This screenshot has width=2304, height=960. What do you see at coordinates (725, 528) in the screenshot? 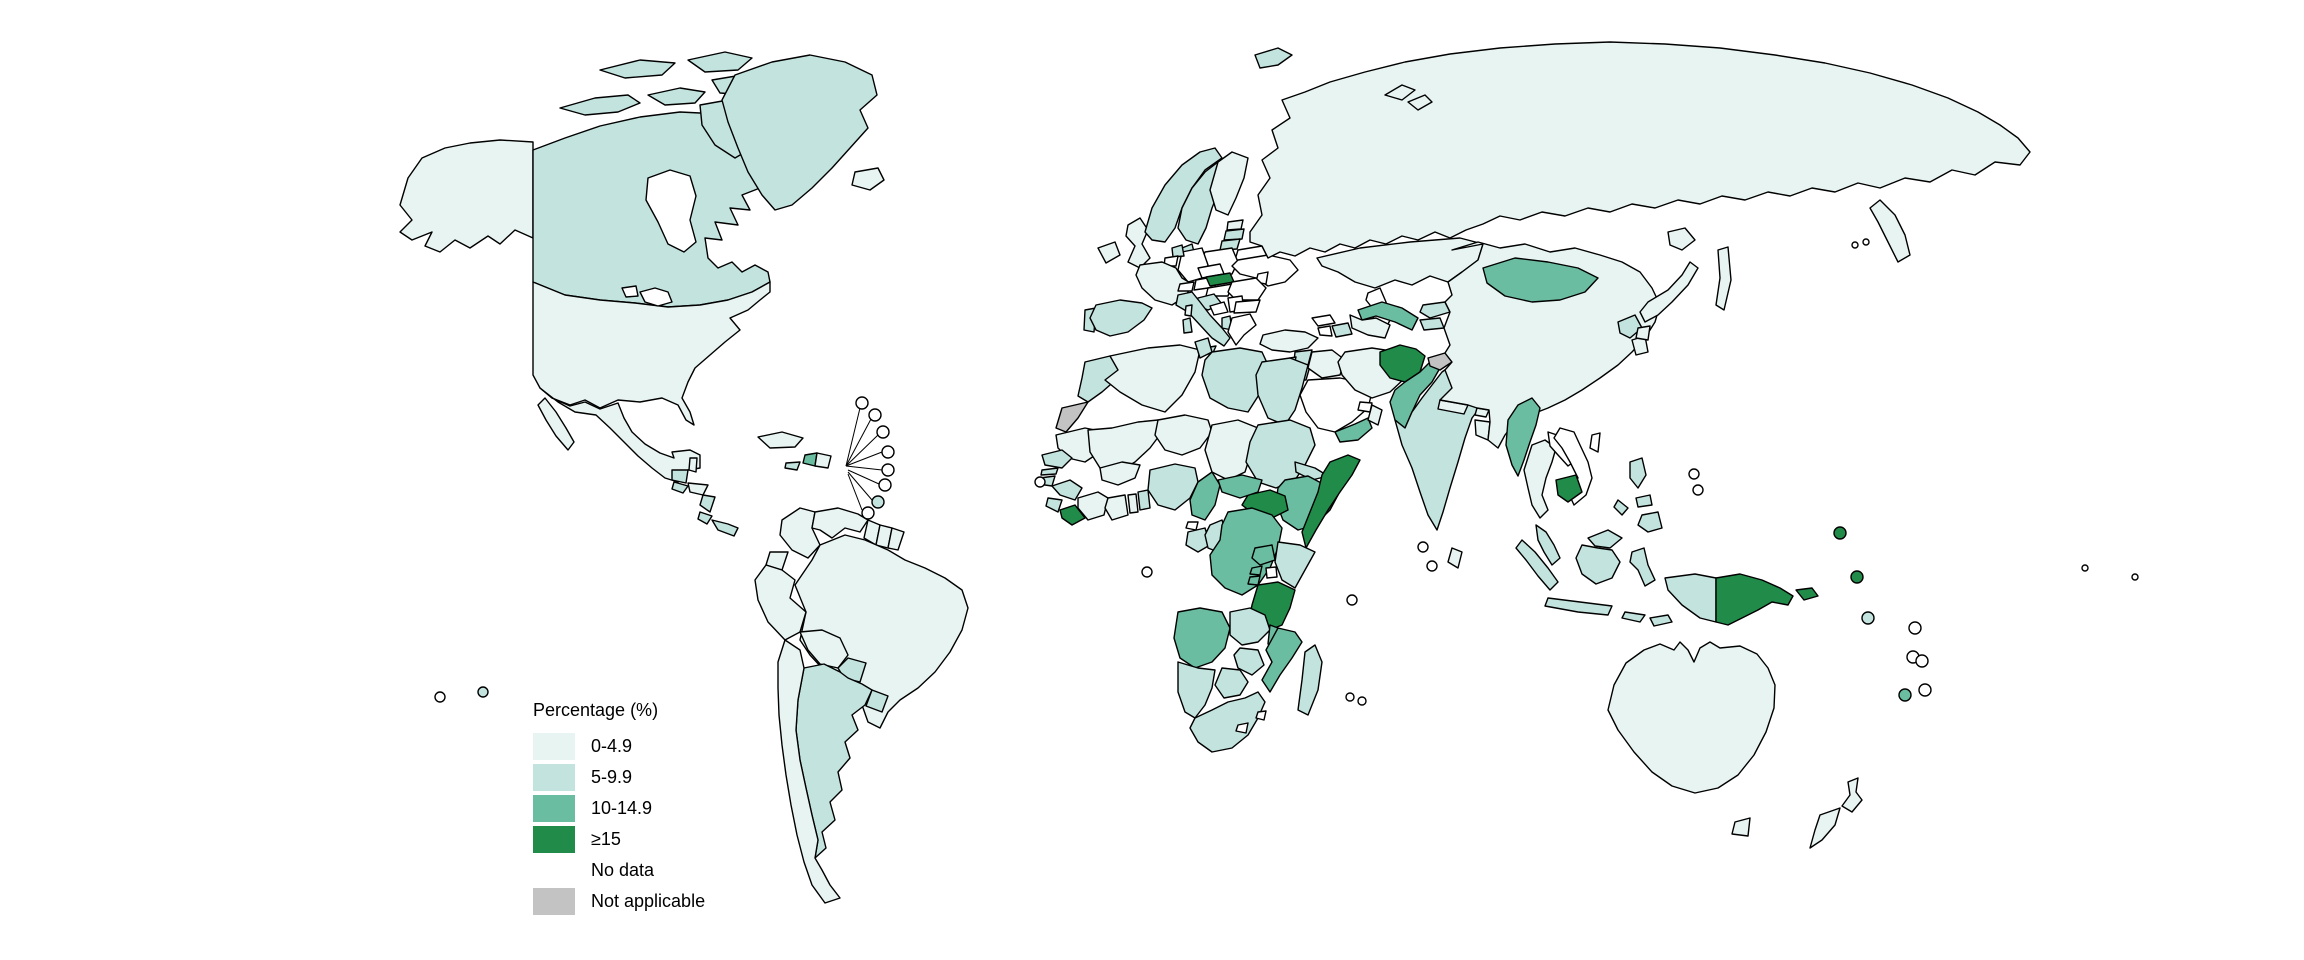
I see `country-panama` at bounding box center [725, 528].